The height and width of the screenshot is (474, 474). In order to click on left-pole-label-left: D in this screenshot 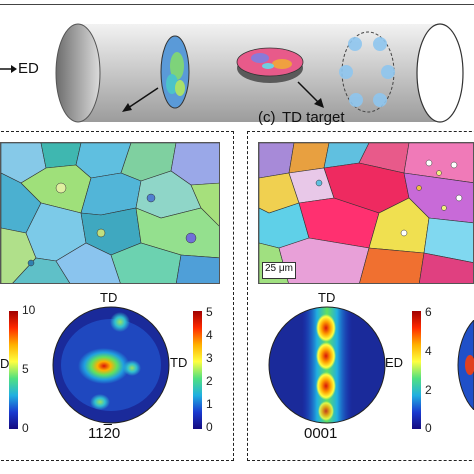, I will do `click(5, 363)`.